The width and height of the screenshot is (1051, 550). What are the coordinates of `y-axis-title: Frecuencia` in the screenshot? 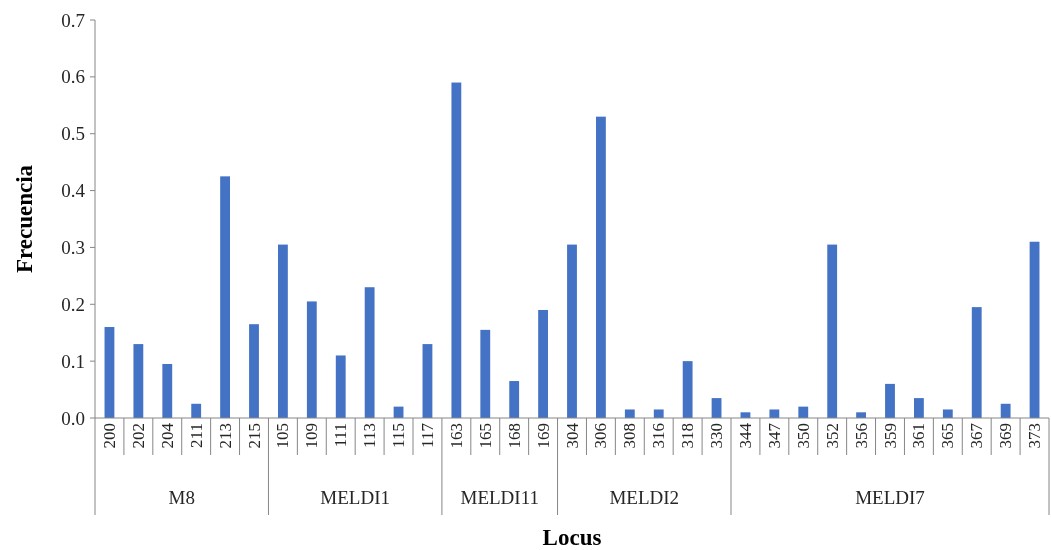 It's located at (24, 219).